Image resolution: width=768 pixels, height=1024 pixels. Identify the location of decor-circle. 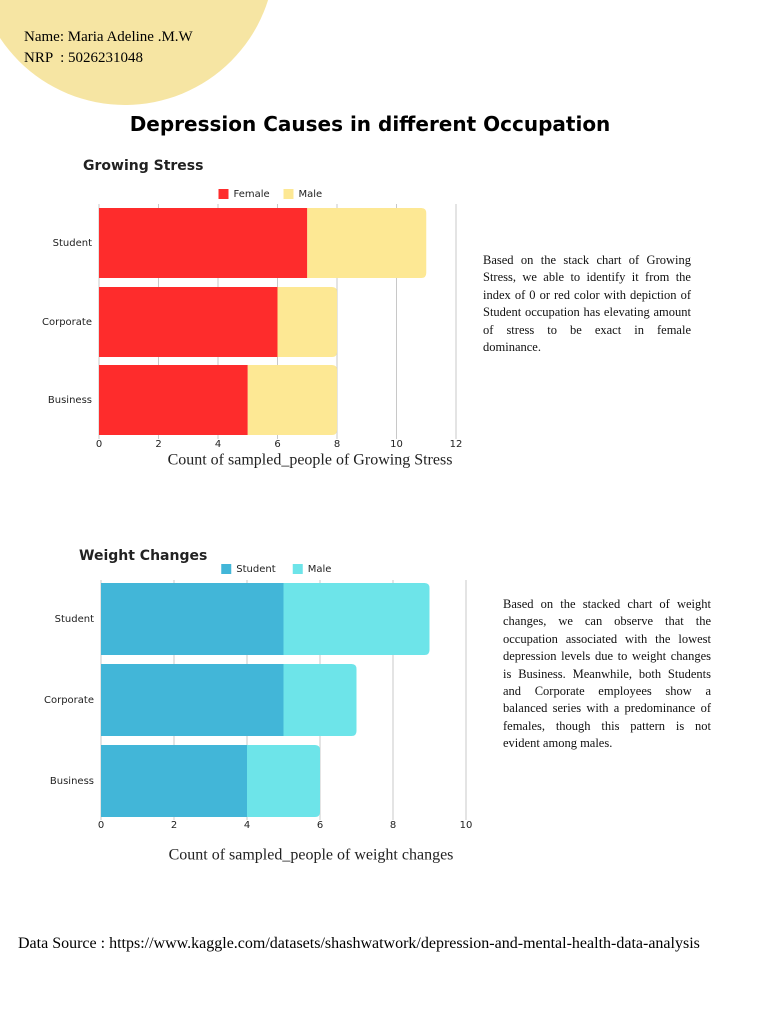
(134, 52).